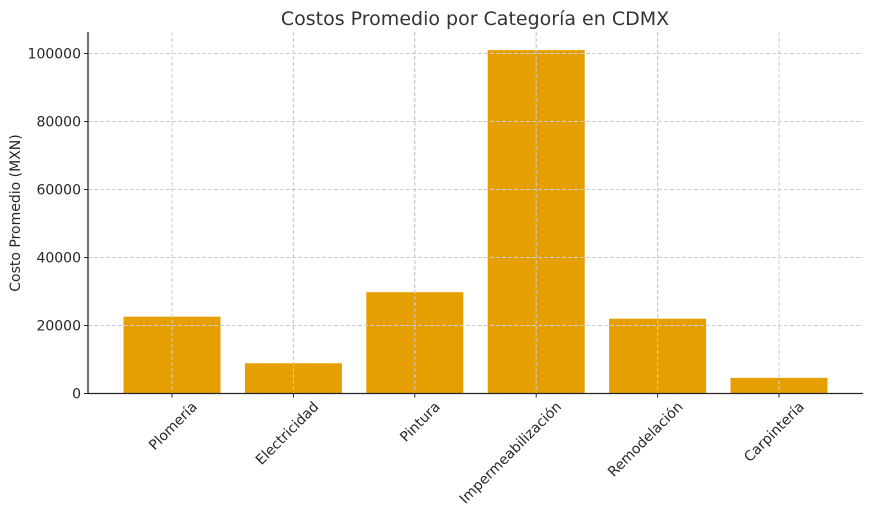 Image resolution: width=871 pixels, height=519 pixels. What do you see at coordinates (774, 432) in the screenshot?
I see `x-tick-label: Carpintería` at bounding box center [774, 432].